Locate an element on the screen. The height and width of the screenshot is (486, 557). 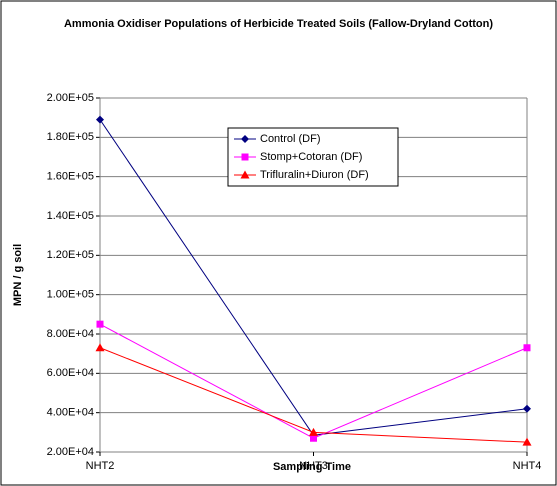
y-tick-label: 8.00E+04 is located at coordinates (70, 334).